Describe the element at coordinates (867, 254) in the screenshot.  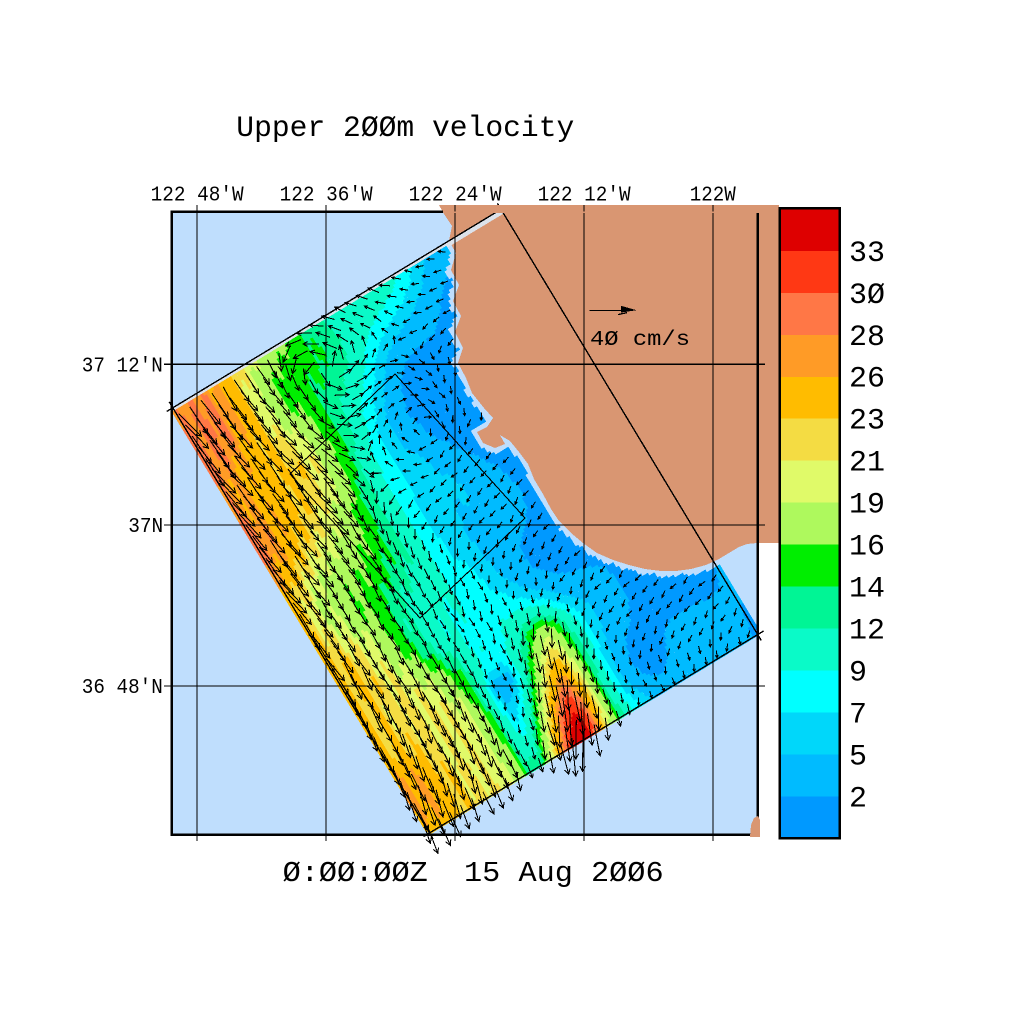
I see `svg-text: 33` at that location.